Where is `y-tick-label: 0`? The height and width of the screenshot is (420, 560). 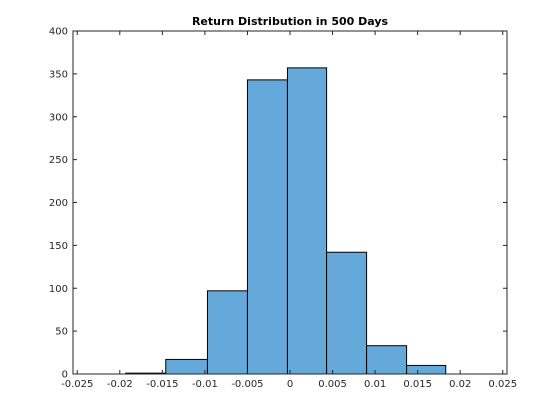 y-tick-label: 0 is located at coordinates (65, 375).